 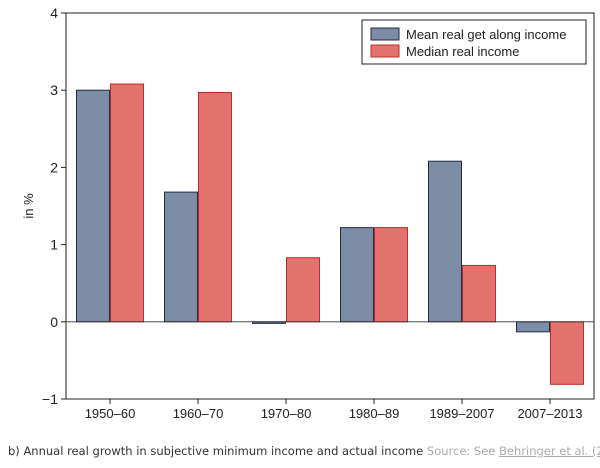 What do you see at coordinates (374, 413) in the screenshot?
I see `x-tick-label: 1980–89` at bounding box center [374, 413].